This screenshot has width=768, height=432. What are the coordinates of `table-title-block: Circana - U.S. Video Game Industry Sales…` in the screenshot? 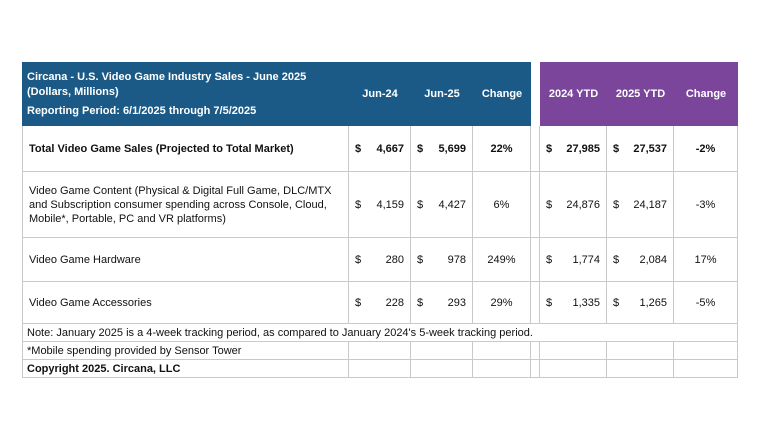 It's located at (185, 94).